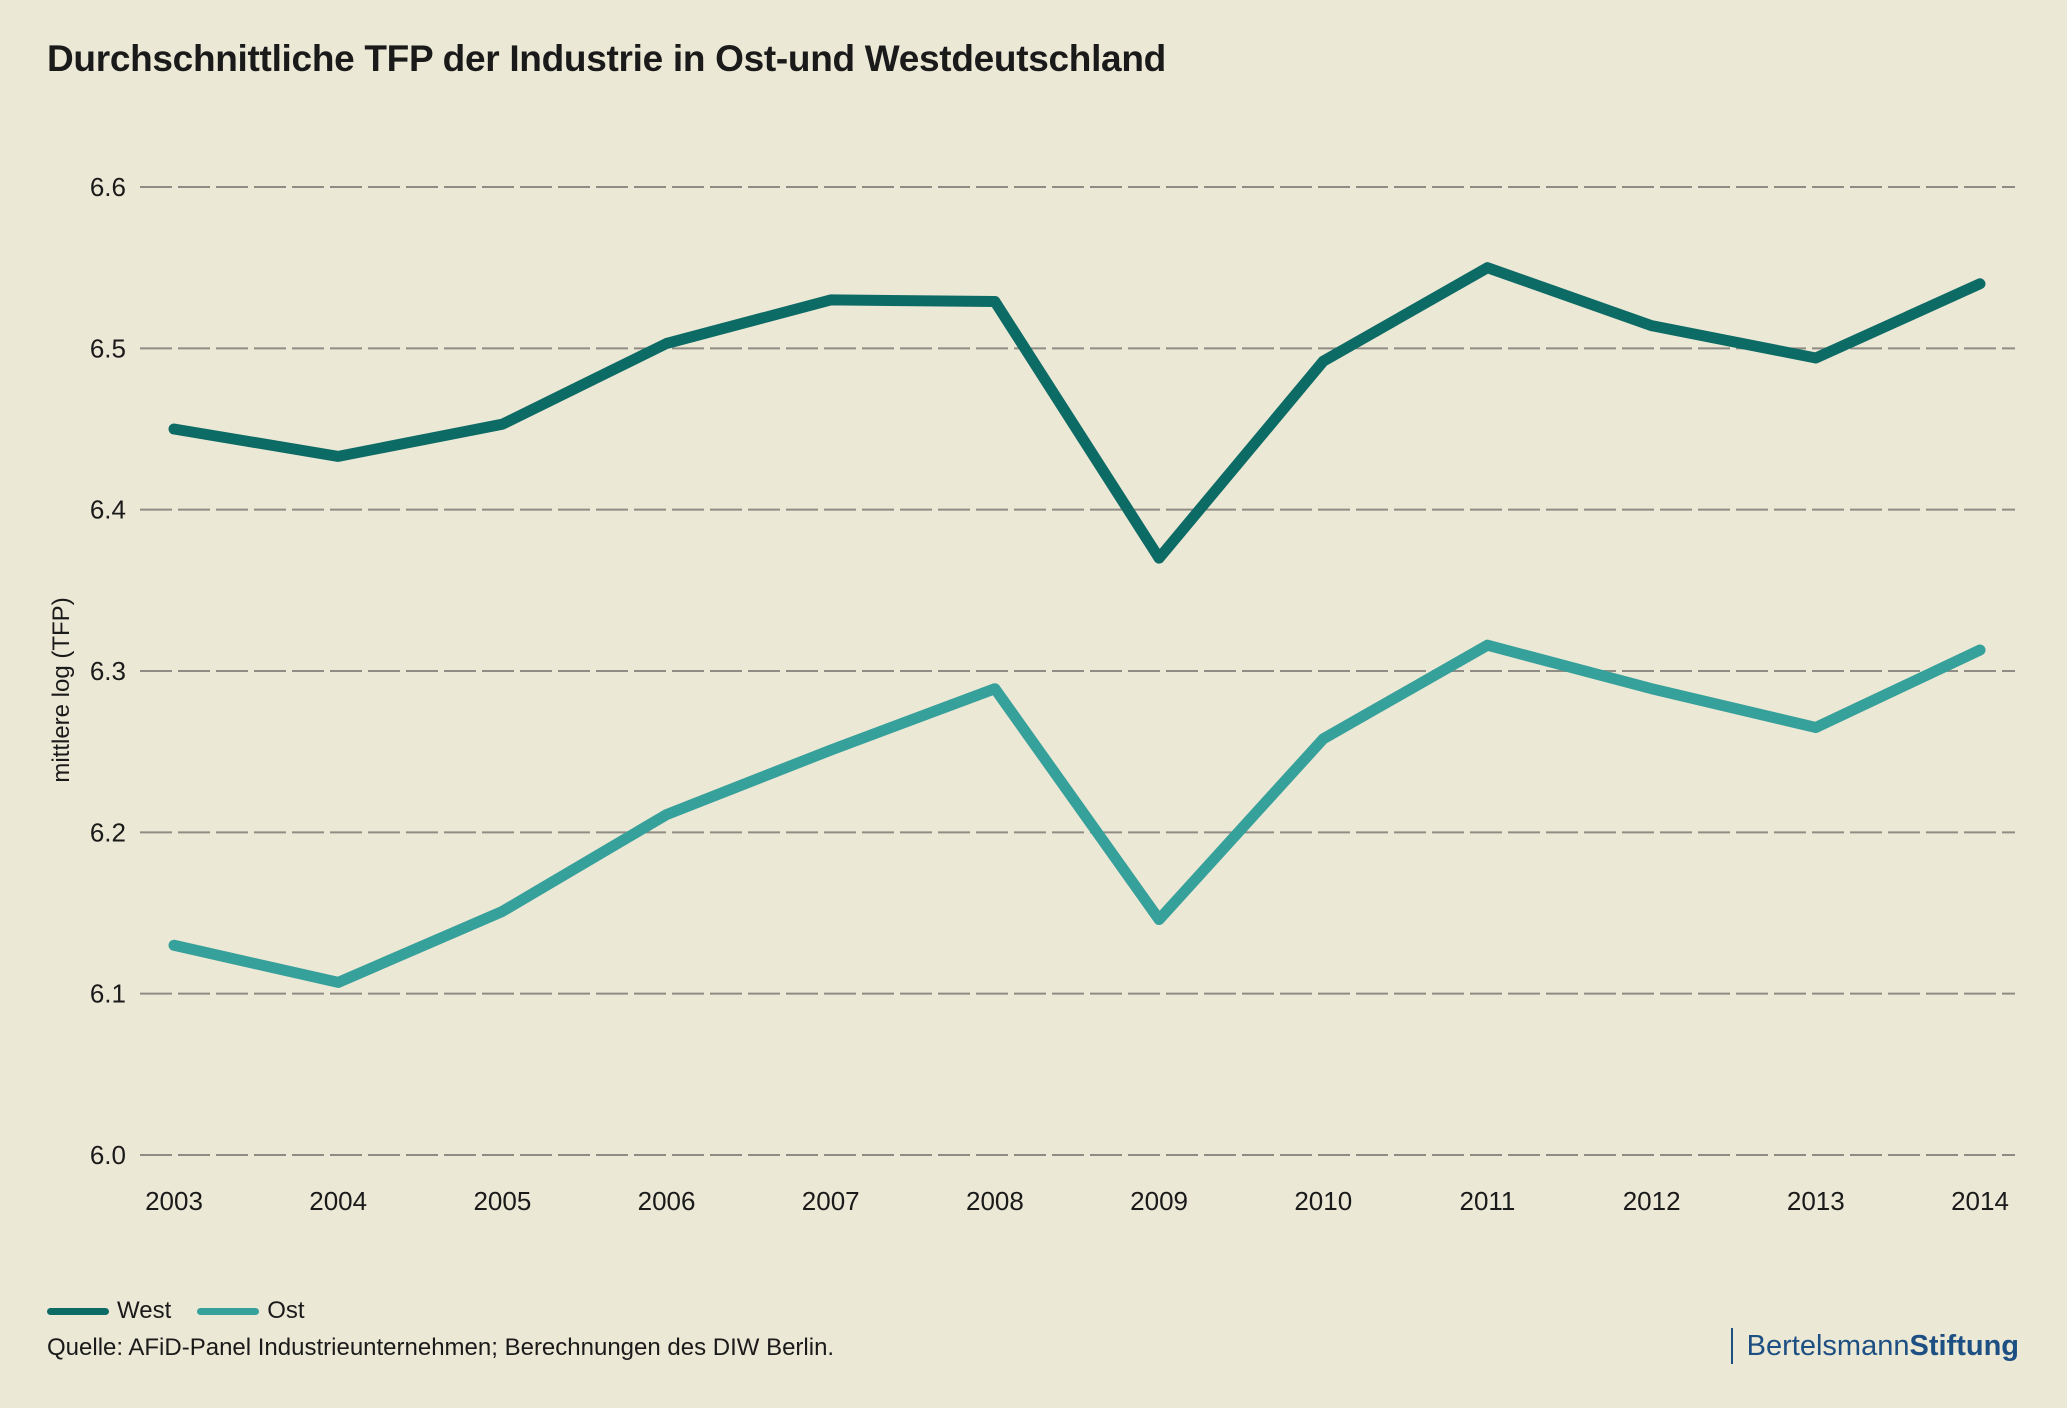 The image size is (2067, 1408). I want to click on x-tick-label: 2014, so click(1980, 1201).